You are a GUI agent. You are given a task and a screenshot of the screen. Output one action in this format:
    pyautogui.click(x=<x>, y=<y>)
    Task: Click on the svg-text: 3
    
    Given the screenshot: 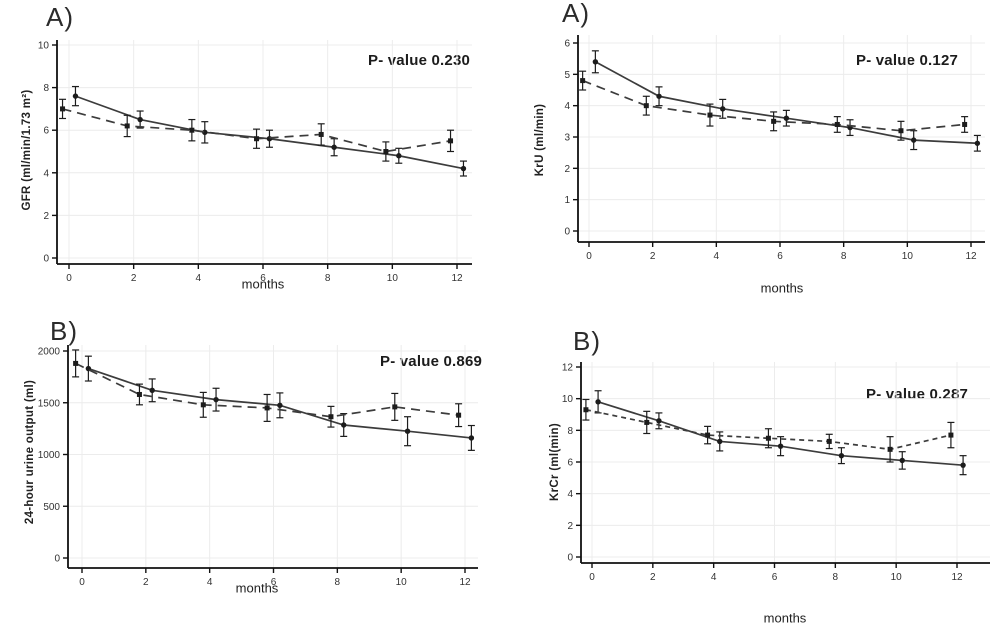 What is the action you would take?
    pyautogui.click(x=567, y=138)
    